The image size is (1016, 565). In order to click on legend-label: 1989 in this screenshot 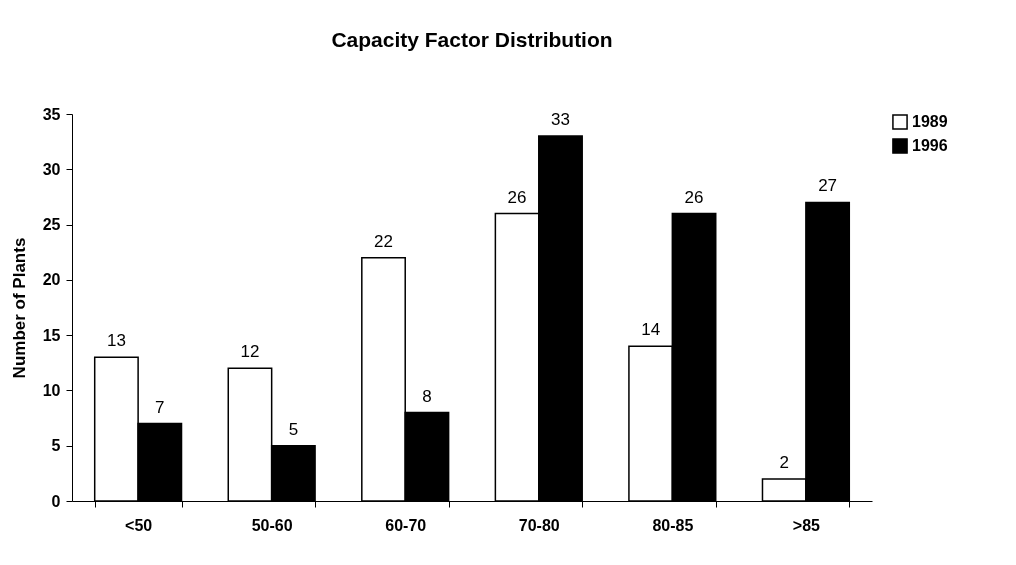, I will do `click(930, 121)`.